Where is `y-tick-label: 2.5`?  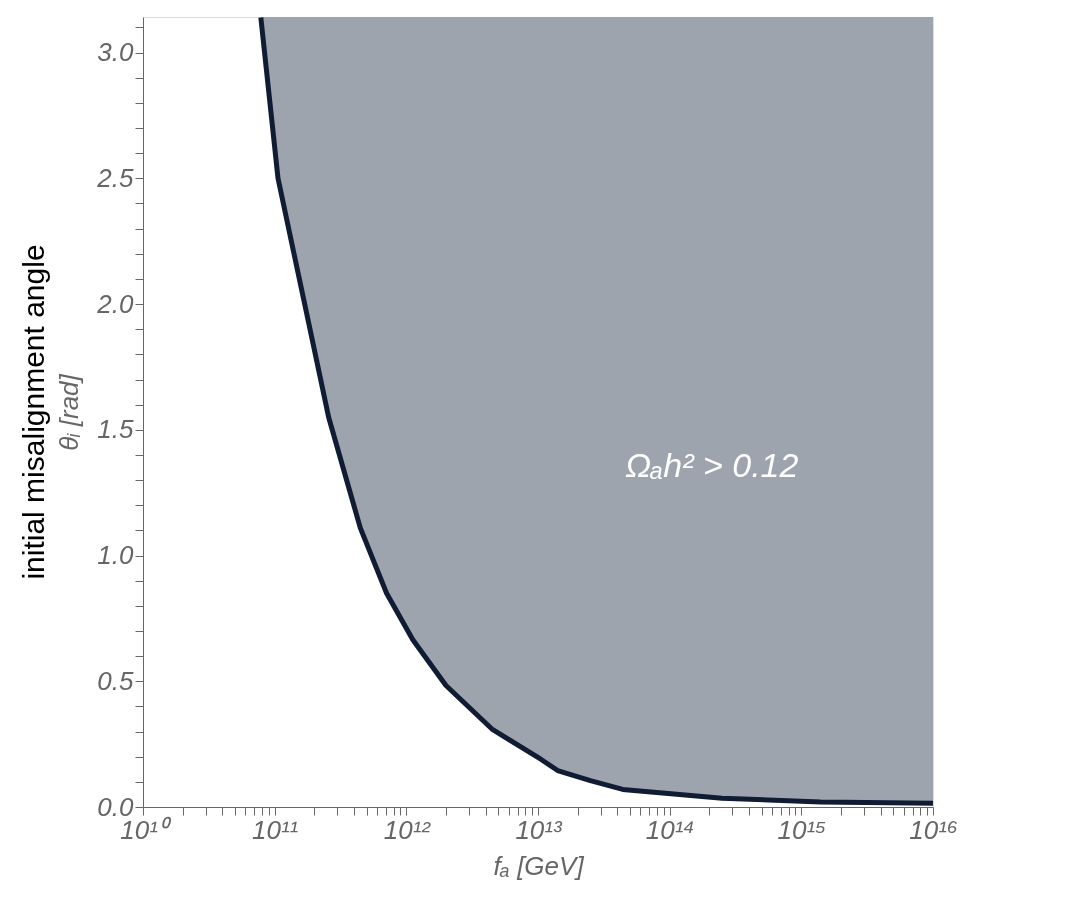 y-tick-label: 2.5 is located at coordinates (115, 177).